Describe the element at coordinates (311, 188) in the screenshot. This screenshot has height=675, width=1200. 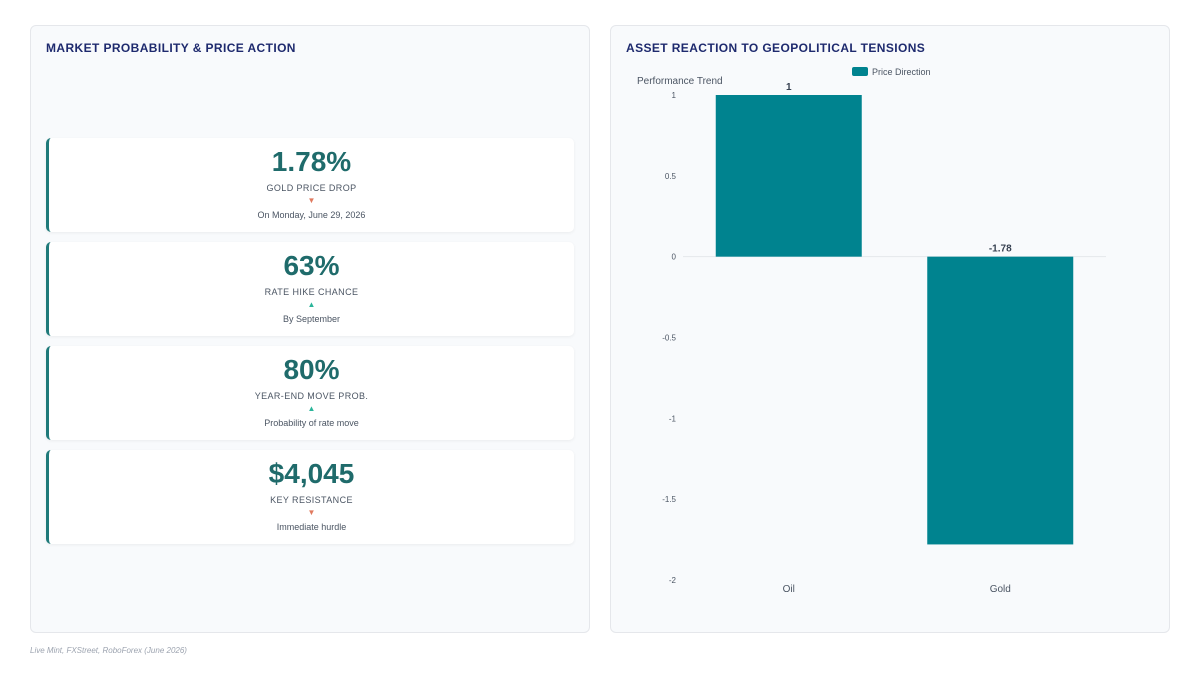
I see `kpi-label: GOLD PRICE DROP` at that location.